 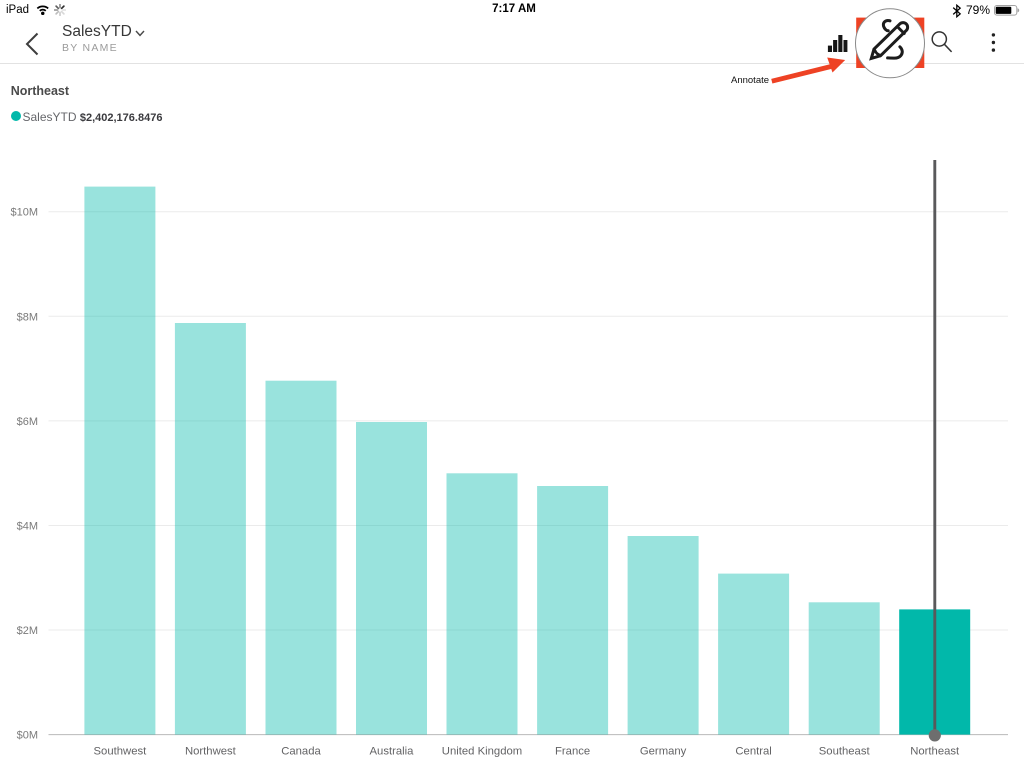 What do you see at coordinates (392, 752) in the screenshot?
I see `svg-text: Australia` at bounding box center [392, 752].